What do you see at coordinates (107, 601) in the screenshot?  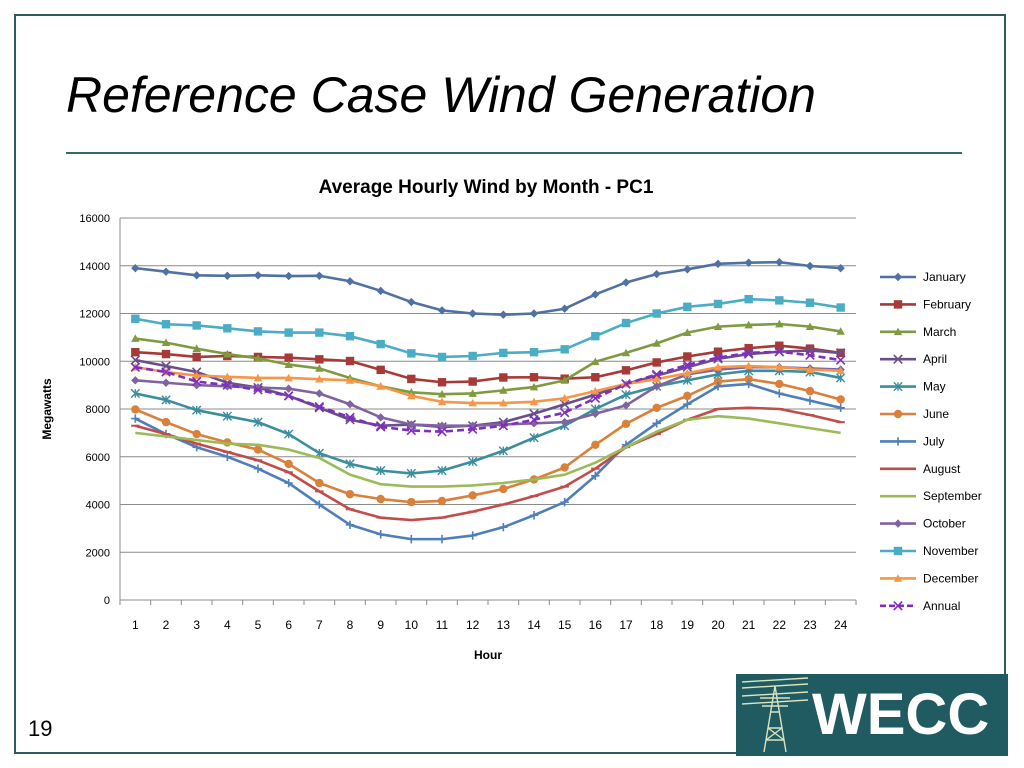 I see `y-tick-label: 0` at bounding box center [107, 601].